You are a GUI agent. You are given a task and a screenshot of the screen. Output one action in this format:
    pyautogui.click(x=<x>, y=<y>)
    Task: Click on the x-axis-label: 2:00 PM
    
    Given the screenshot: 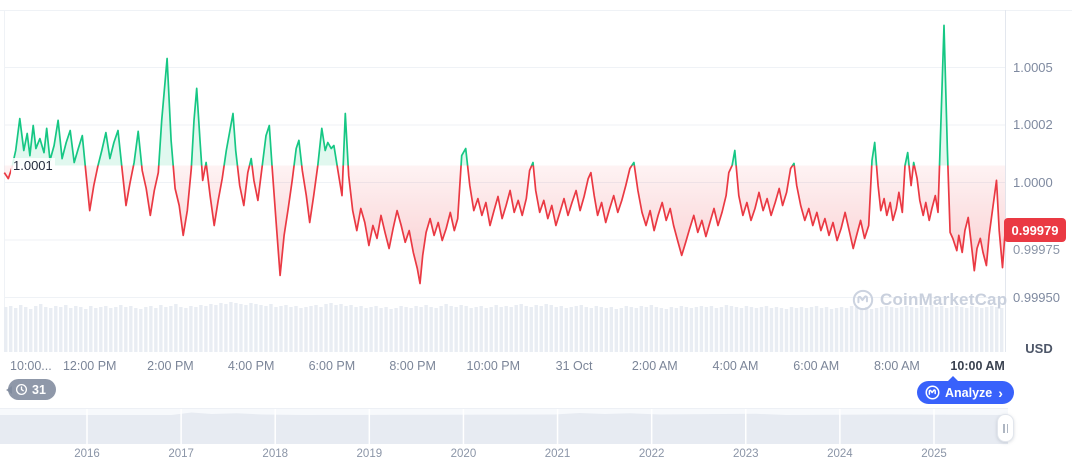 What is the action you would take?
    pyautogui.click(x=170, y=366)
    